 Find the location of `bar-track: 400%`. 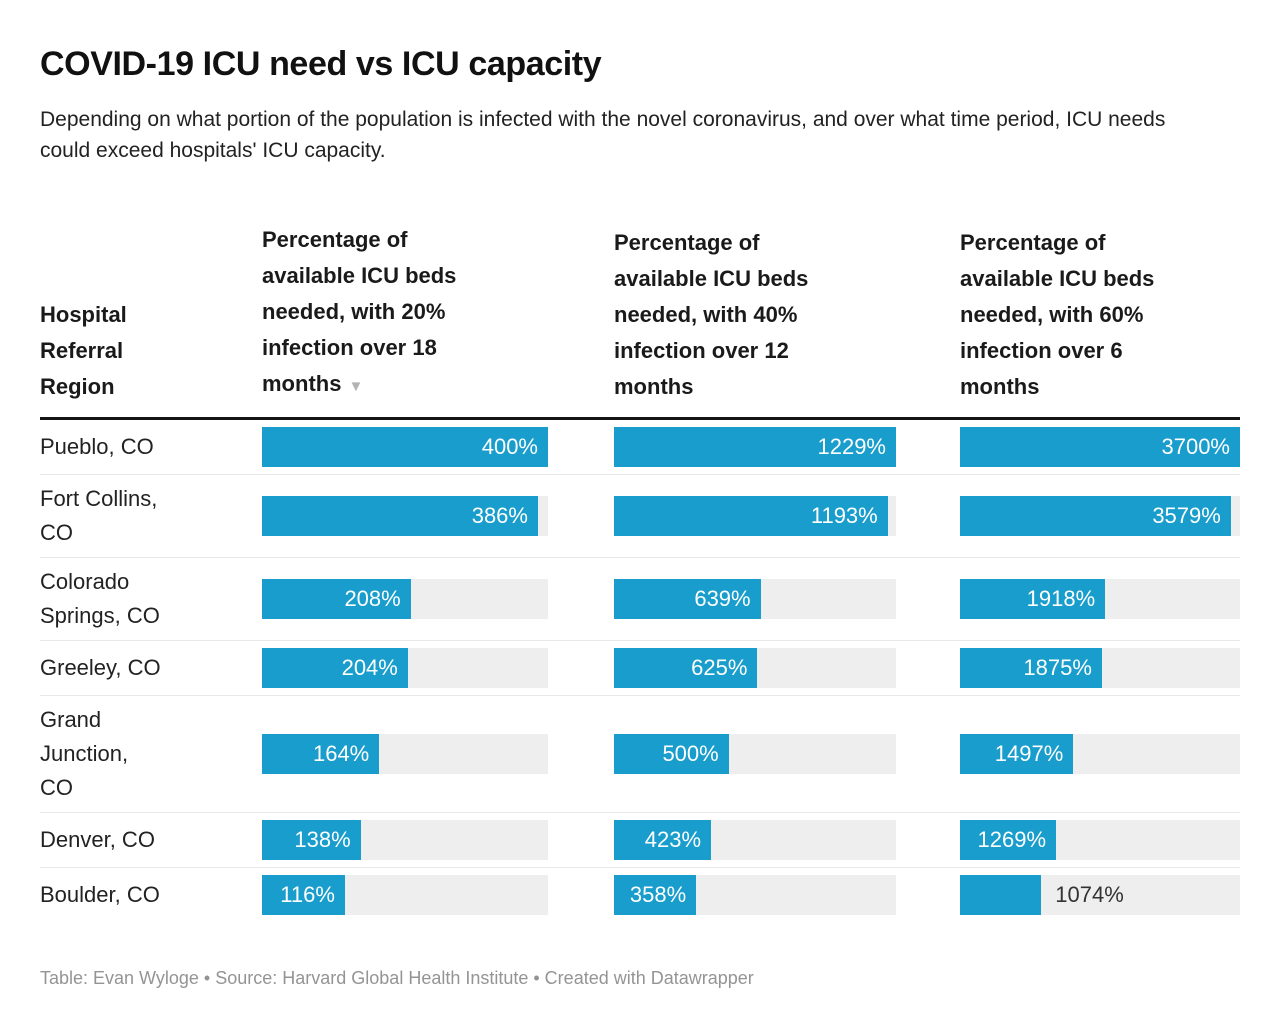

bar-track: 400% is located at coordinates (405, 447).